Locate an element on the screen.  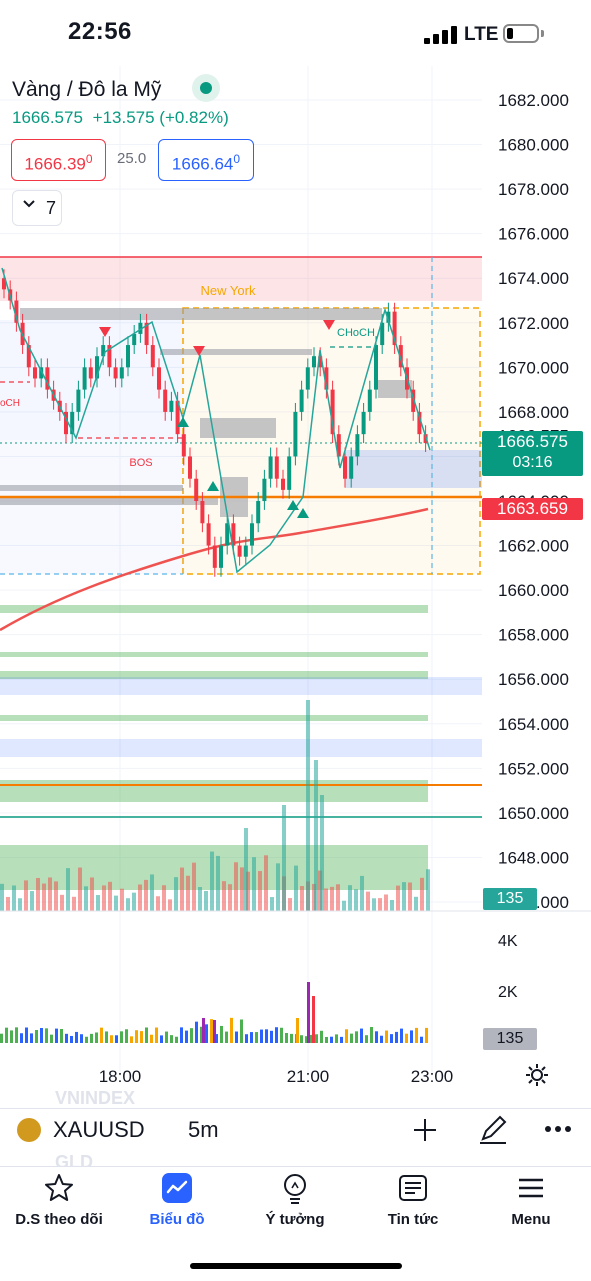
chevron-down-icon is located at coordinates (29, 204).